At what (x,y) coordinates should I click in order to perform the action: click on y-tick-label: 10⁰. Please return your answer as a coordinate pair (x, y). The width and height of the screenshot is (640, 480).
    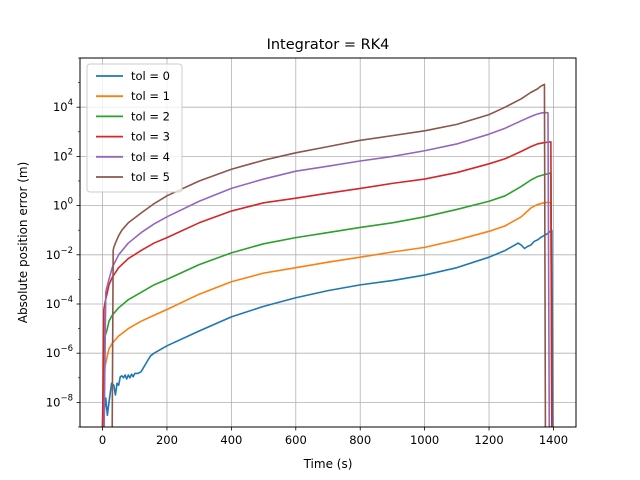
    Looking at the image, I should click on (63, 205).